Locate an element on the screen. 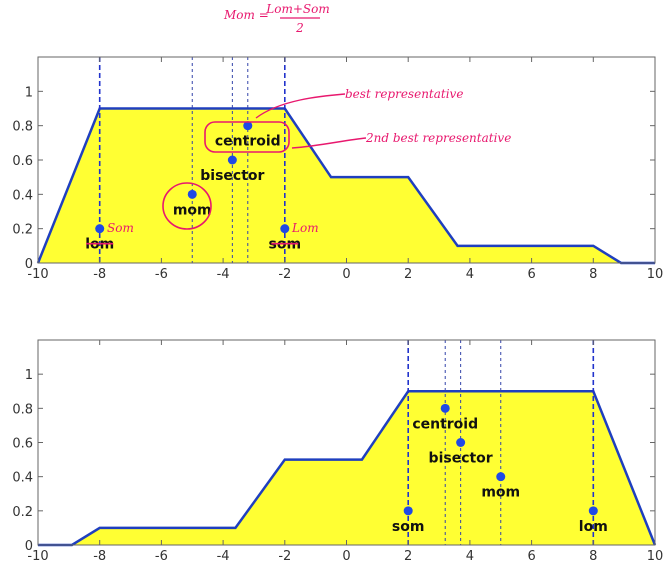  best-representative-note: best representative is located at coordinates (404, 94).